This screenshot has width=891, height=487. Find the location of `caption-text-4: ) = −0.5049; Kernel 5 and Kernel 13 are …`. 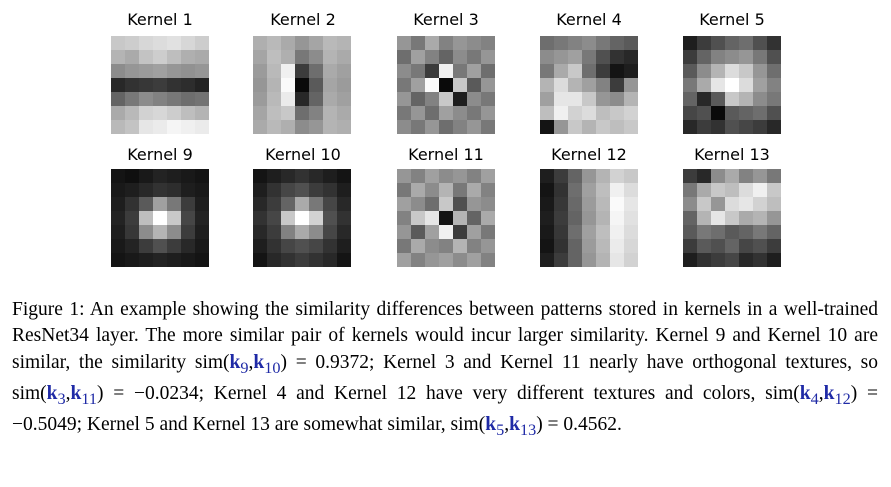

caption-text-4: ) = −0.5049; Kernel 5 and Kernel 13 are … is located at coordinates (445, 409).